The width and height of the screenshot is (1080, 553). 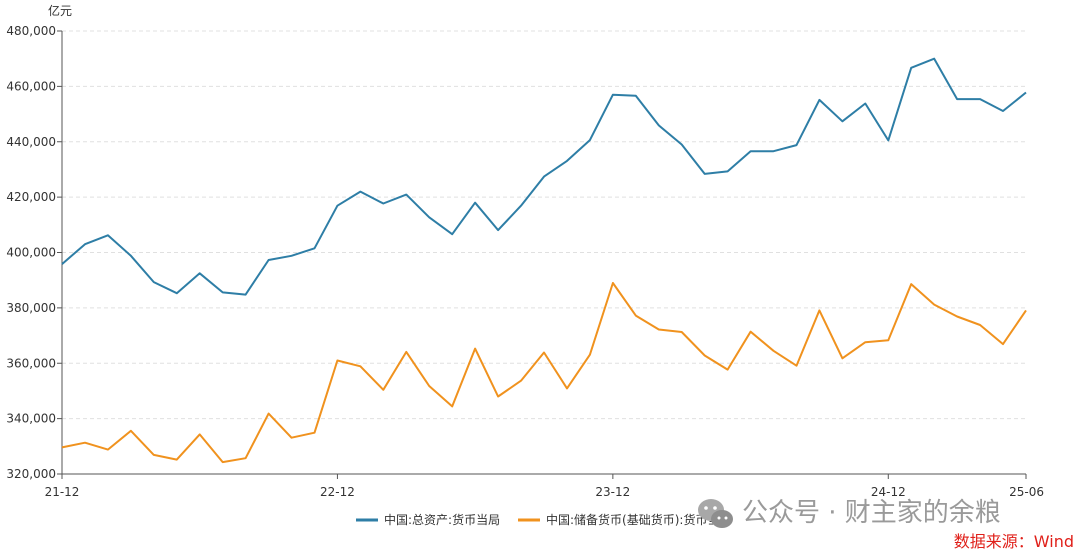 I want to click on source-label: 数据来源：Wind, so click(x=1014, y=541).